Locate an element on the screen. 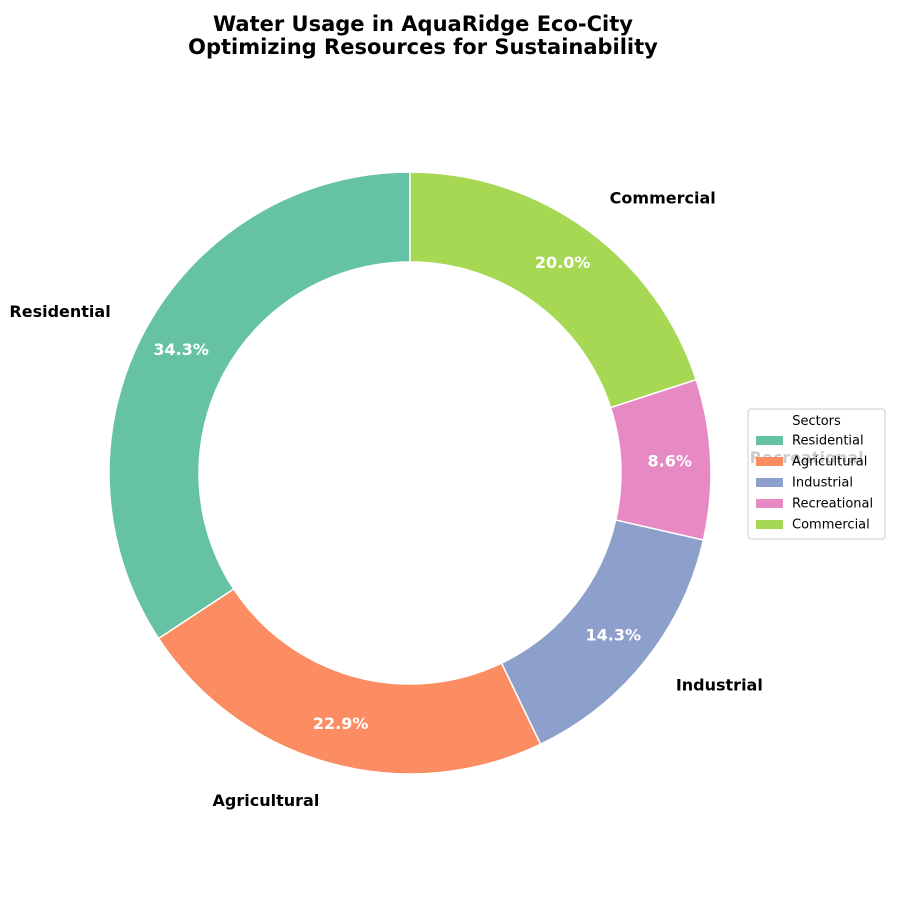 The height and width of the screenshot is (900, 900). legend-swatch-agricultural is located at coordinates (769, 461).